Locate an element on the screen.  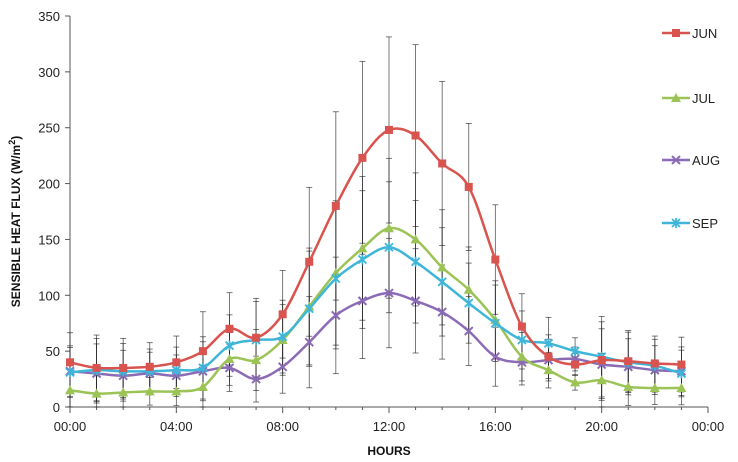
x-tick-label: 16:00 is located at coordinates (495, 426).